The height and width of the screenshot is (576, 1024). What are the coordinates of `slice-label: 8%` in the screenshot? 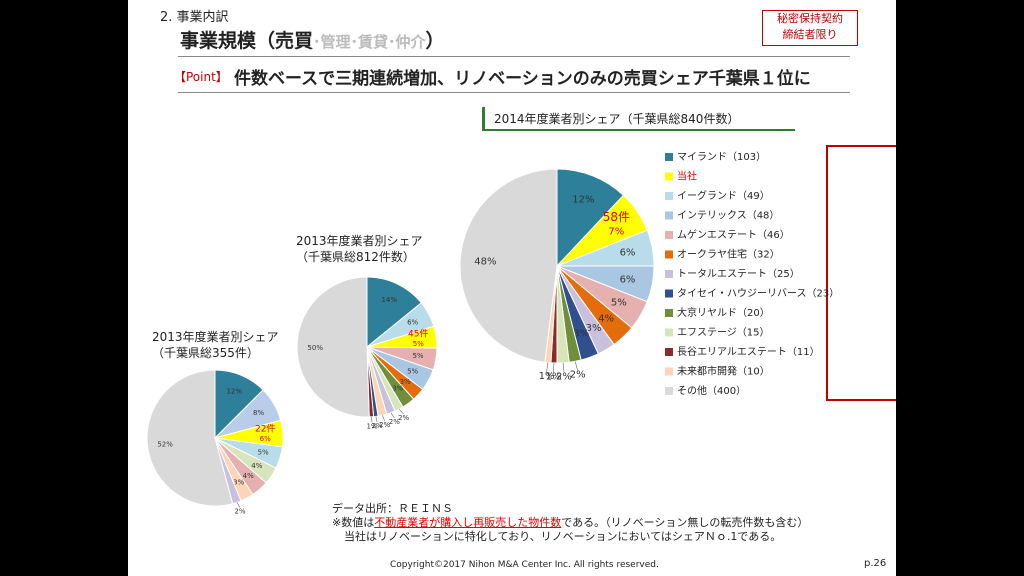 It's located at (258, 413).